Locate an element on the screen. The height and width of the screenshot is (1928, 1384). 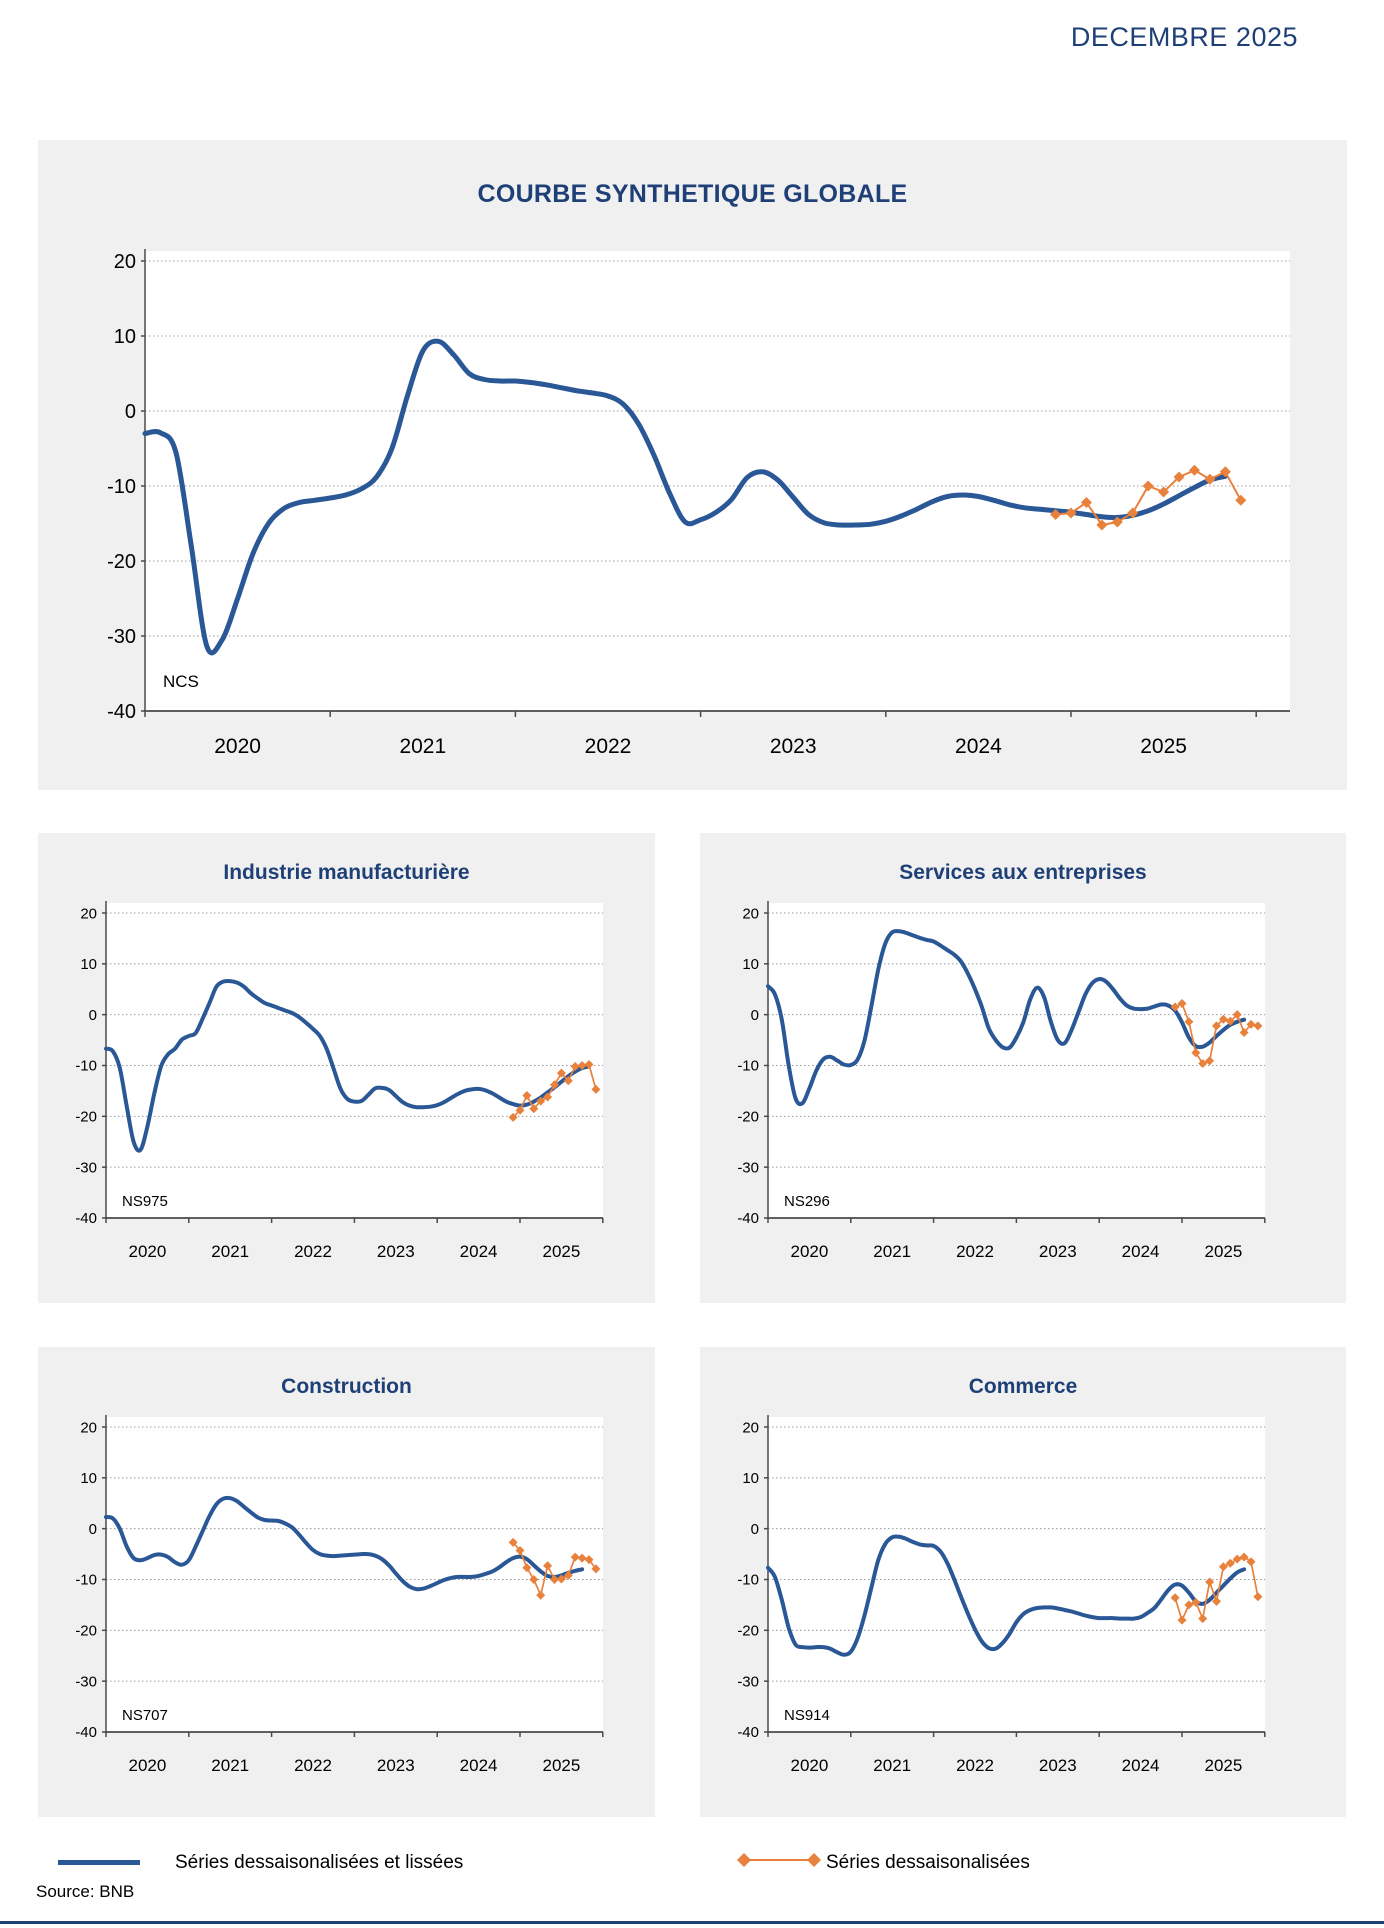
source-note: Source: BNB is located at coordinates (85, 1891).